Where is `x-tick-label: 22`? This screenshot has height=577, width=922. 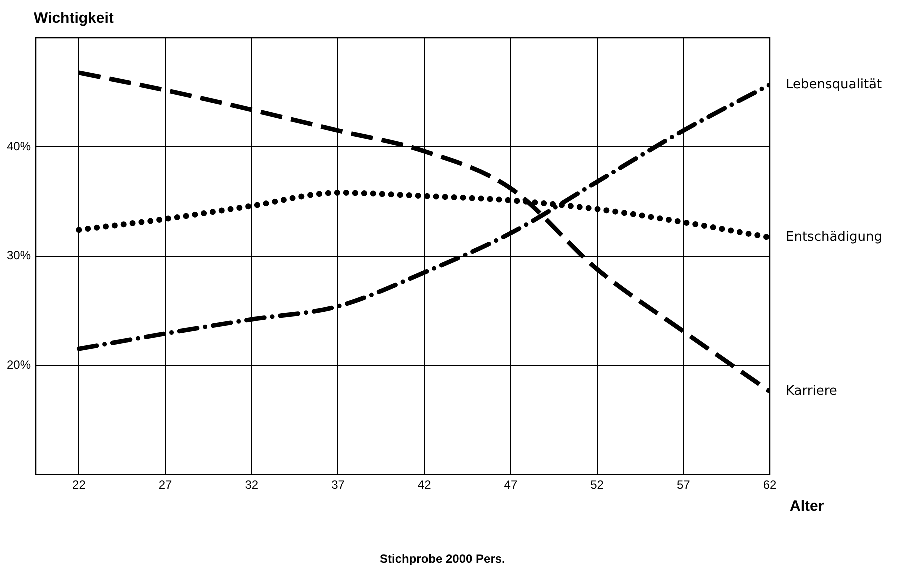 x-tick-label: 22 is located at coordinates (79, 485).